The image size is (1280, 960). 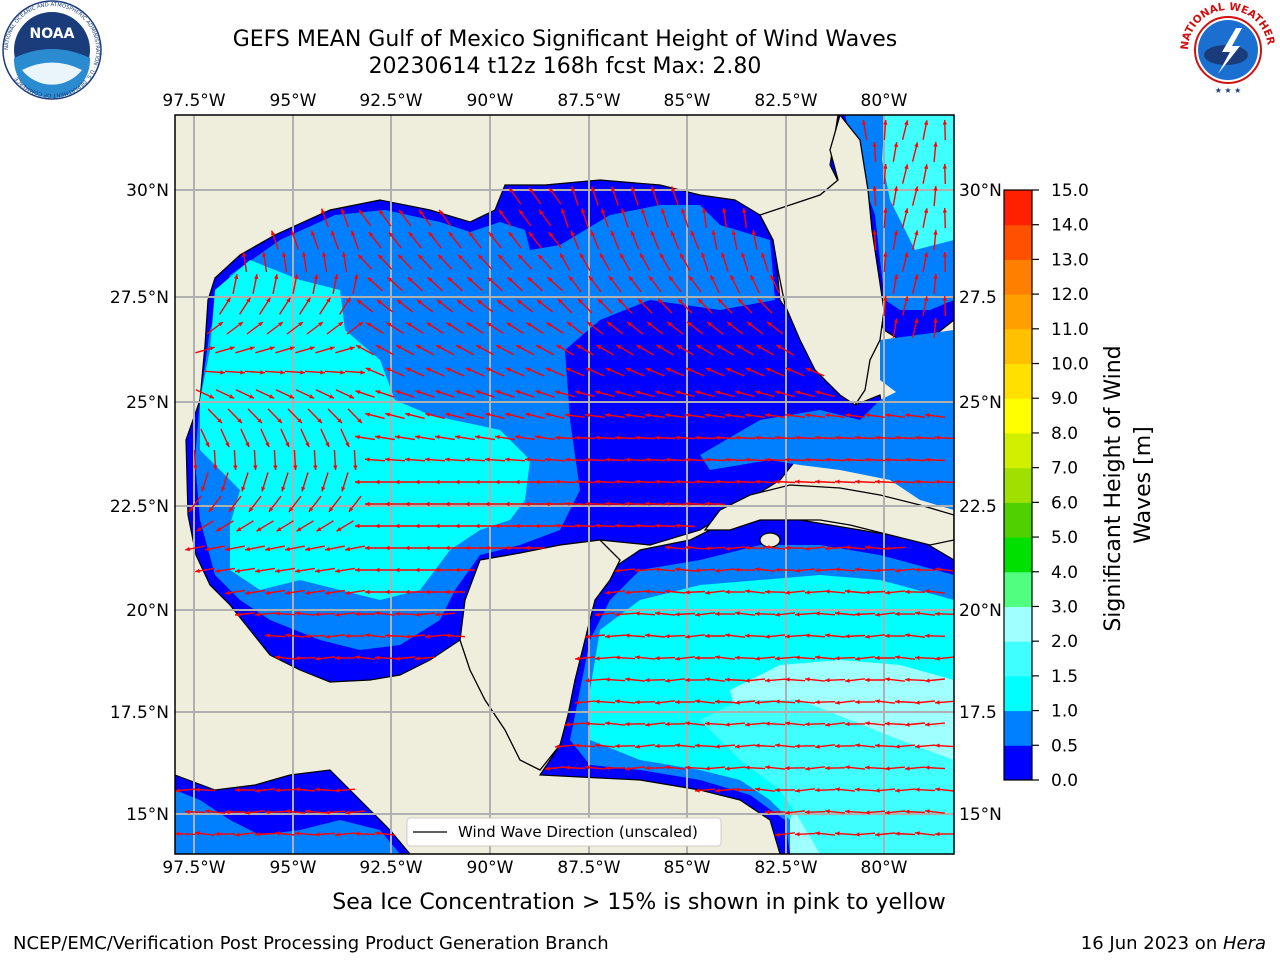 What do you see at coordinates (1064, 712) in the screenshot?
I see `colorbar-tick: 1.0` at bounding box center [1064, 712].